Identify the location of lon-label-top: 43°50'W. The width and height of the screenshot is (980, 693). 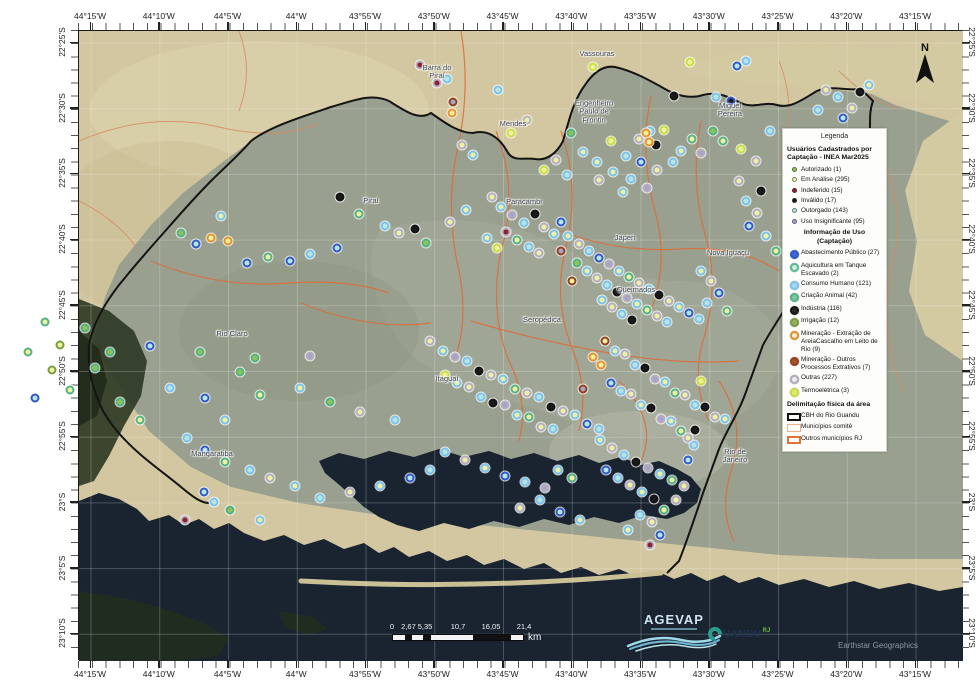
(433, 16).